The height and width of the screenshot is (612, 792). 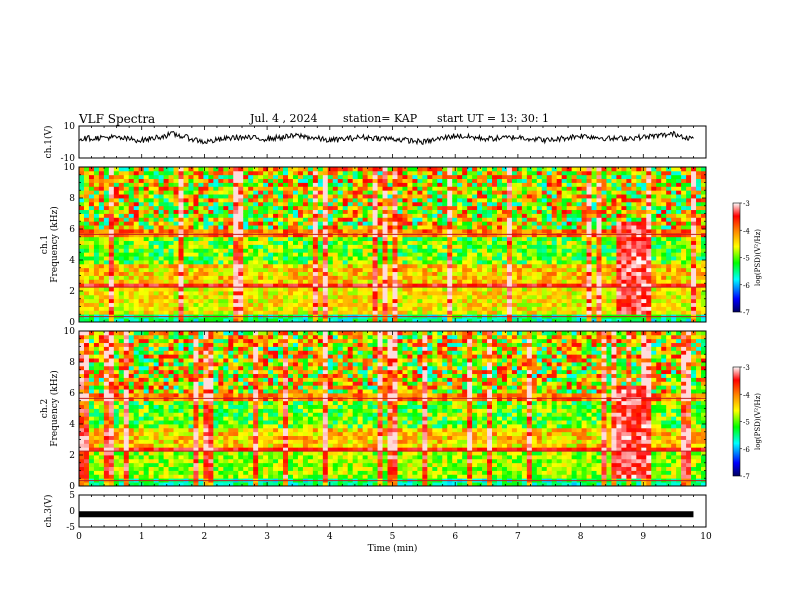 I want to click on ch2-spec-ylabel: Frequency (kHz), so click(x=54, y=408).